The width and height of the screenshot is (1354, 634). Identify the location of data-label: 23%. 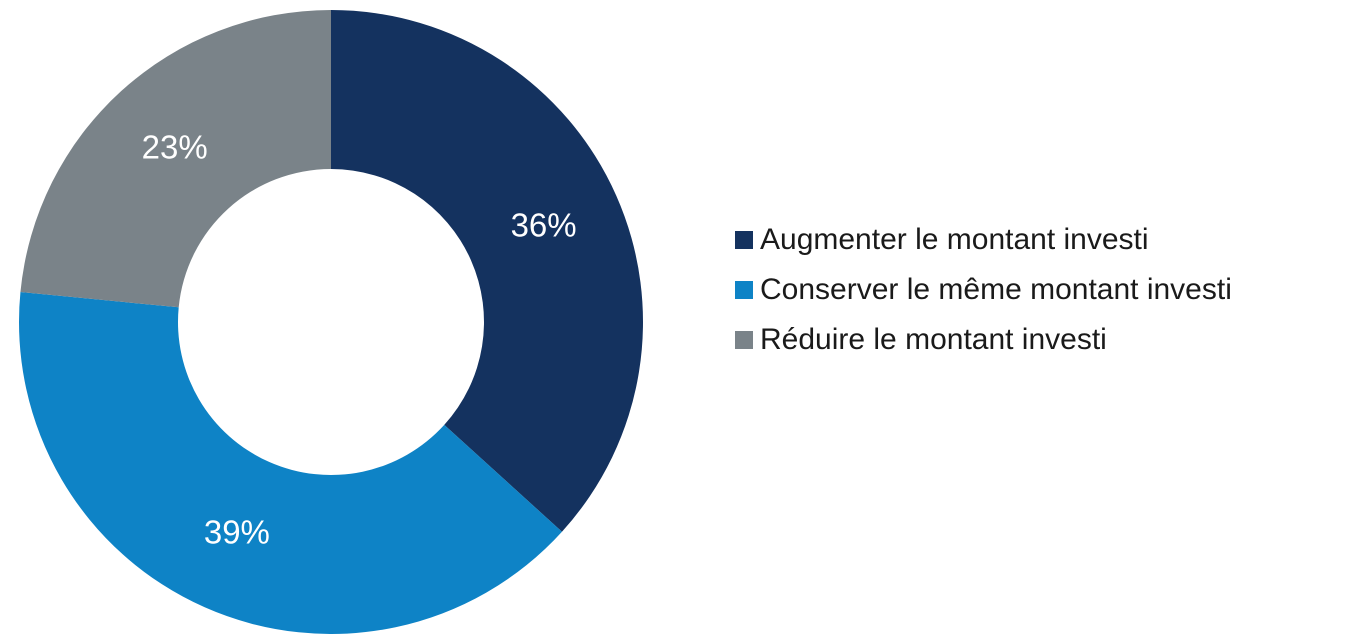
(175, 147).